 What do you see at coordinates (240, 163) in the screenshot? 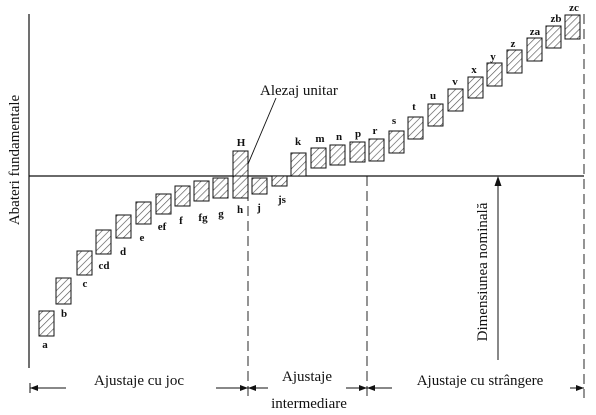
I see `band-hole-H` at bounding box center [240, 163].